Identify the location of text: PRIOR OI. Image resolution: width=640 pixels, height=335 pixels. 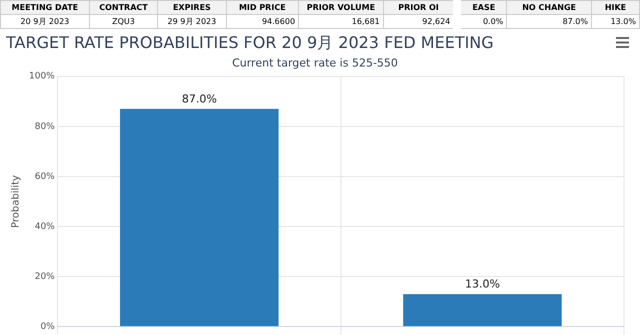
(420, 7).